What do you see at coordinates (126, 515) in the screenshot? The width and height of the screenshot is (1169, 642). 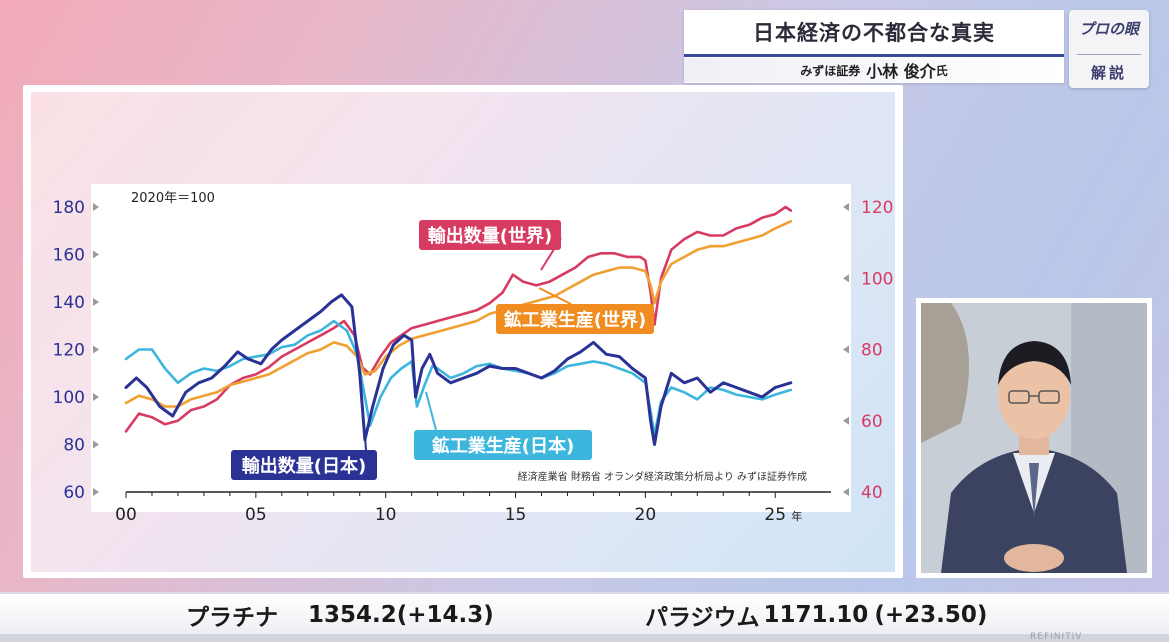 I see `x-tick-label: 00` at bounding box center [126, 515].